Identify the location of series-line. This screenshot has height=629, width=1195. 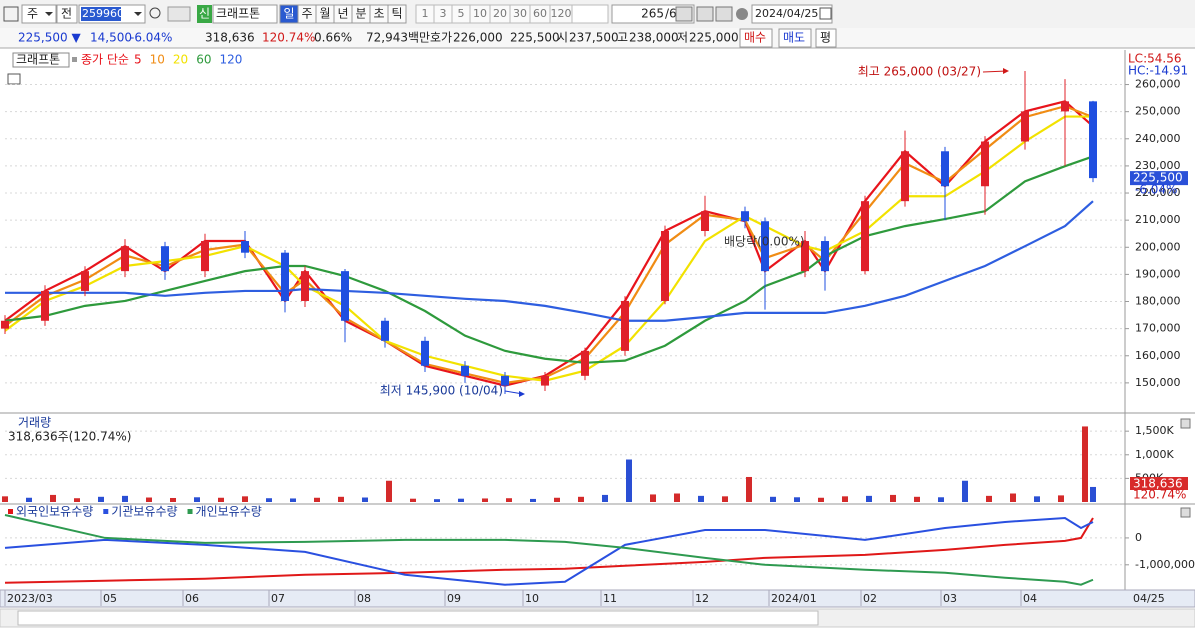
(549, 550).